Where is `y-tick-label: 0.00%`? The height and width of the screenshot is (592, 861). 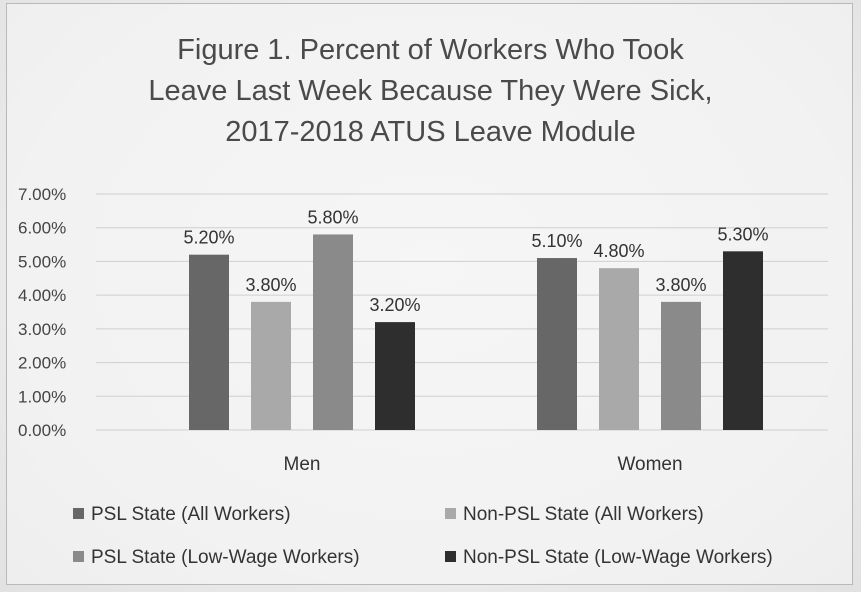 y-tick-label: 0.00% is located at coordinates (42, 430).